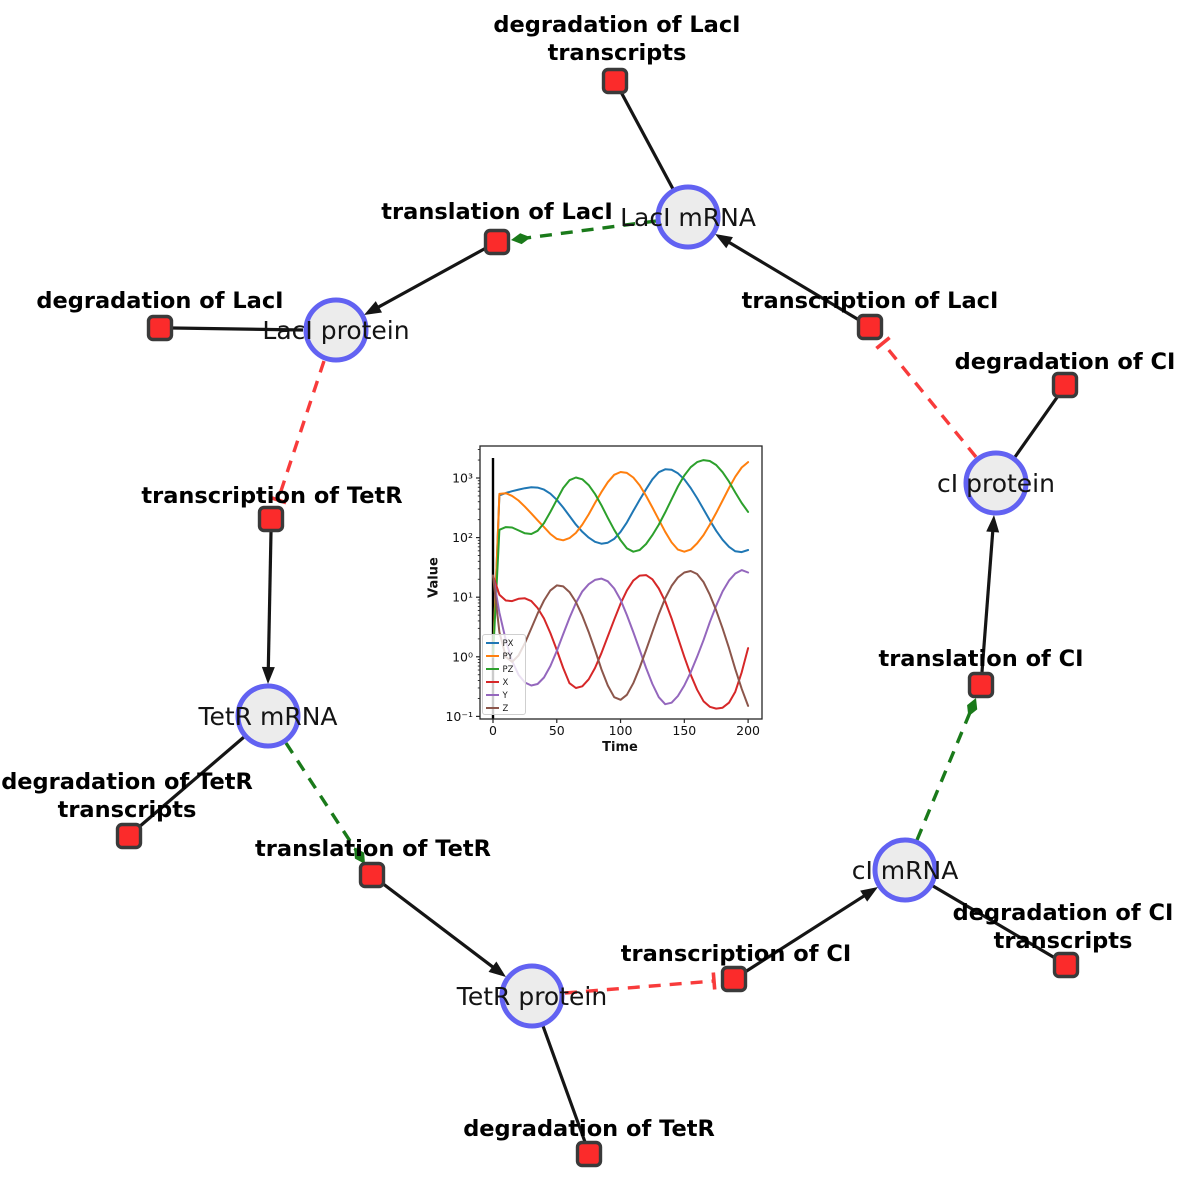 This screenshot has width=1189, height=1200. Describe the element at coordinates (946, 769) in the screenshot. I see `edge-ci-mrna-activates-translation` at that location.